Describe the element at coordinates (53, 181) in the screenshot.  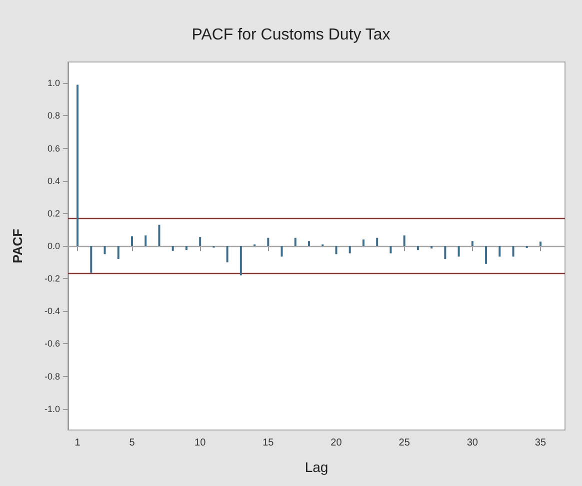
I see `y-tick-label: 0.4` at that location.